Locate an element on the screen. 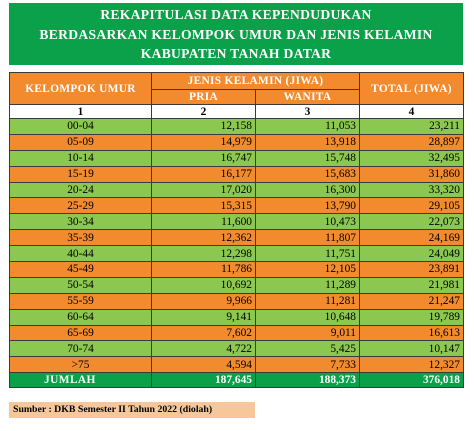 This screenshot has width=474, height=431. total-female: 188,373 is located at coordinates (307, 380).